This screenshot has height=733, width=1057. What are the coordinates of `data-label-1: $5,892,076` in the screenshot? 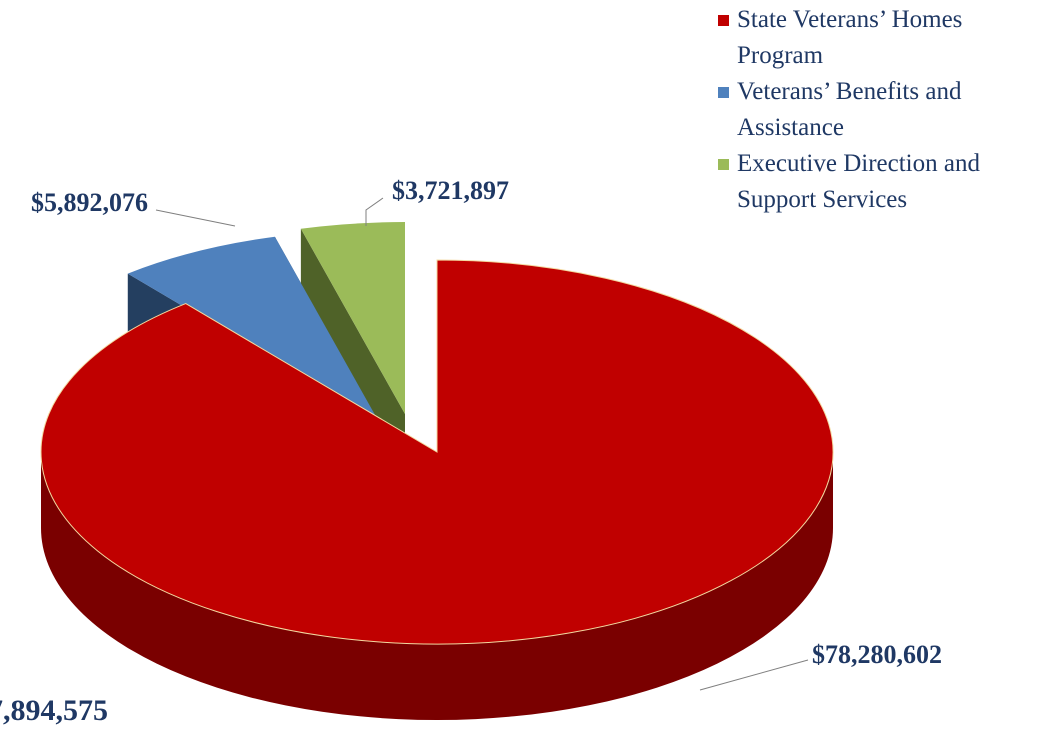 It's located at (89, 202).